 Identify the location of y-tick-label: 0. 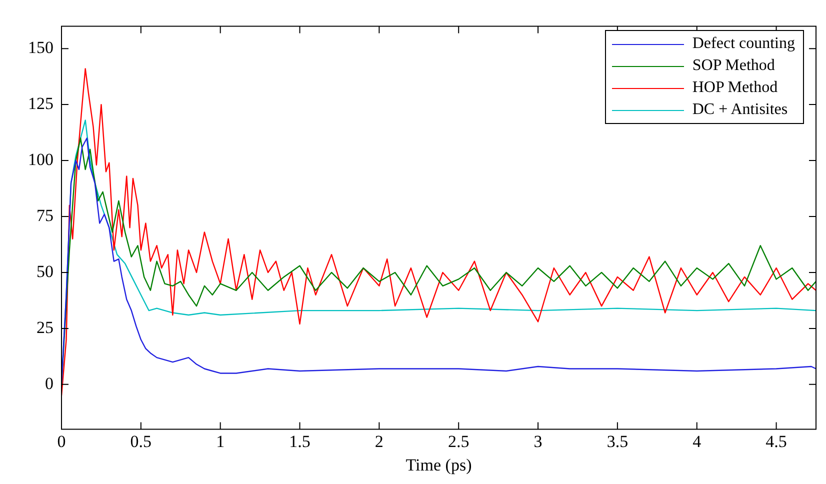
(49, 383).